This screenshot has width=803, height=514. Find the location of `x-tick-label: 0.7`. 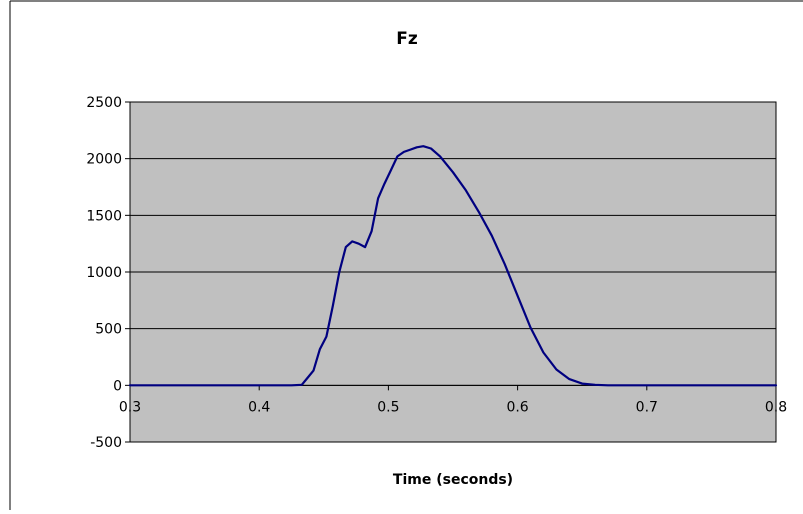

x-tick-label: 0.7 is located at coordinates (647, 407).